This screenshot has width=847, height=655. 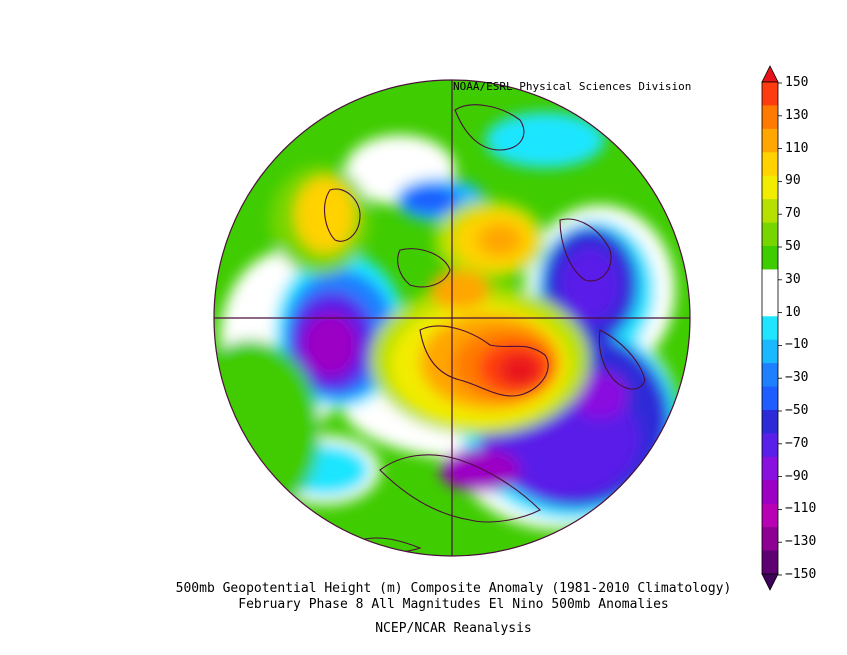 I want to click on colorbar-label: −30, so click(x=797, y=378).